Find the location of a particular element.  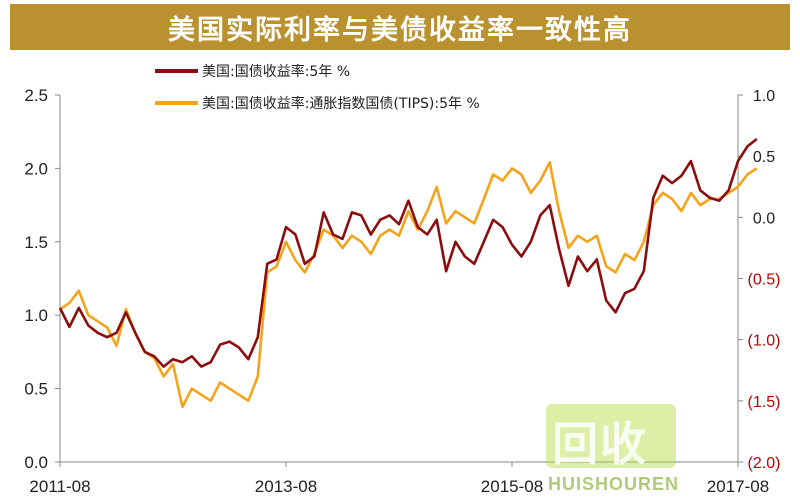

y-right-tick-label: (0.5) is located at coordinates (764, 280).